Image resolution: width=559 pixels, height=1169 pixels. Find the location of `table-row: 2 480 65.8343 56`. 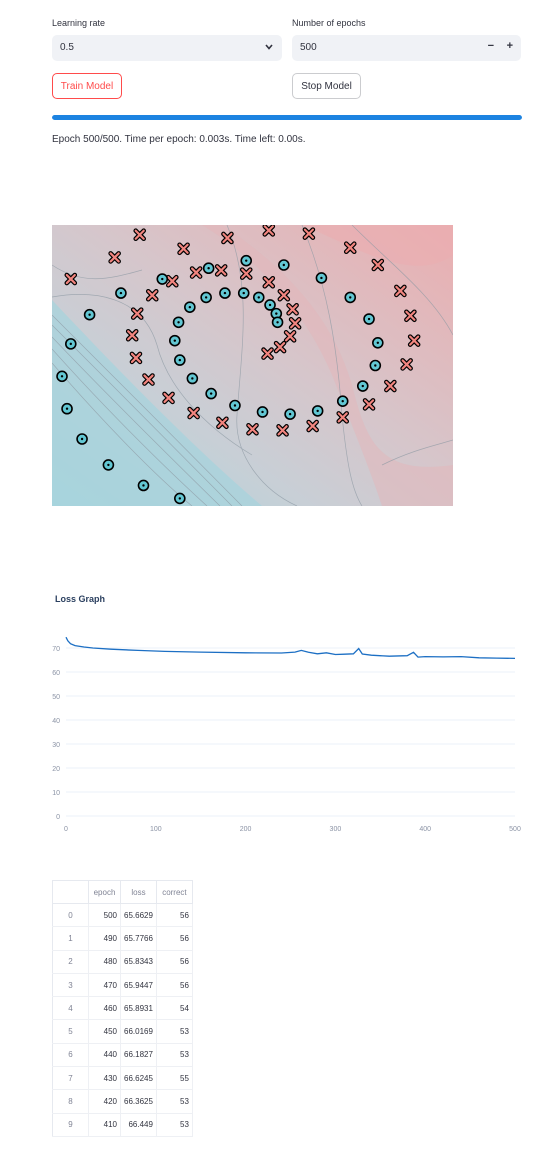

table-row: 2 480 65.8343 56 is located at coordinates (122, 962).